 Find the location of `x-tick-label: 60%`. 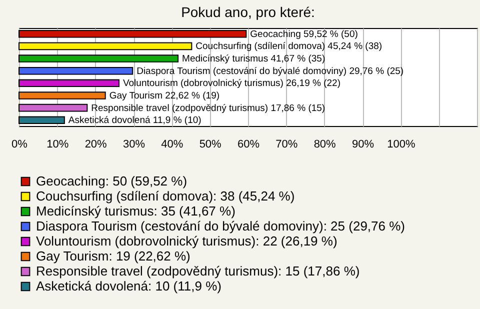

x-tick-label: 60% is located at coordinates (248, 144).